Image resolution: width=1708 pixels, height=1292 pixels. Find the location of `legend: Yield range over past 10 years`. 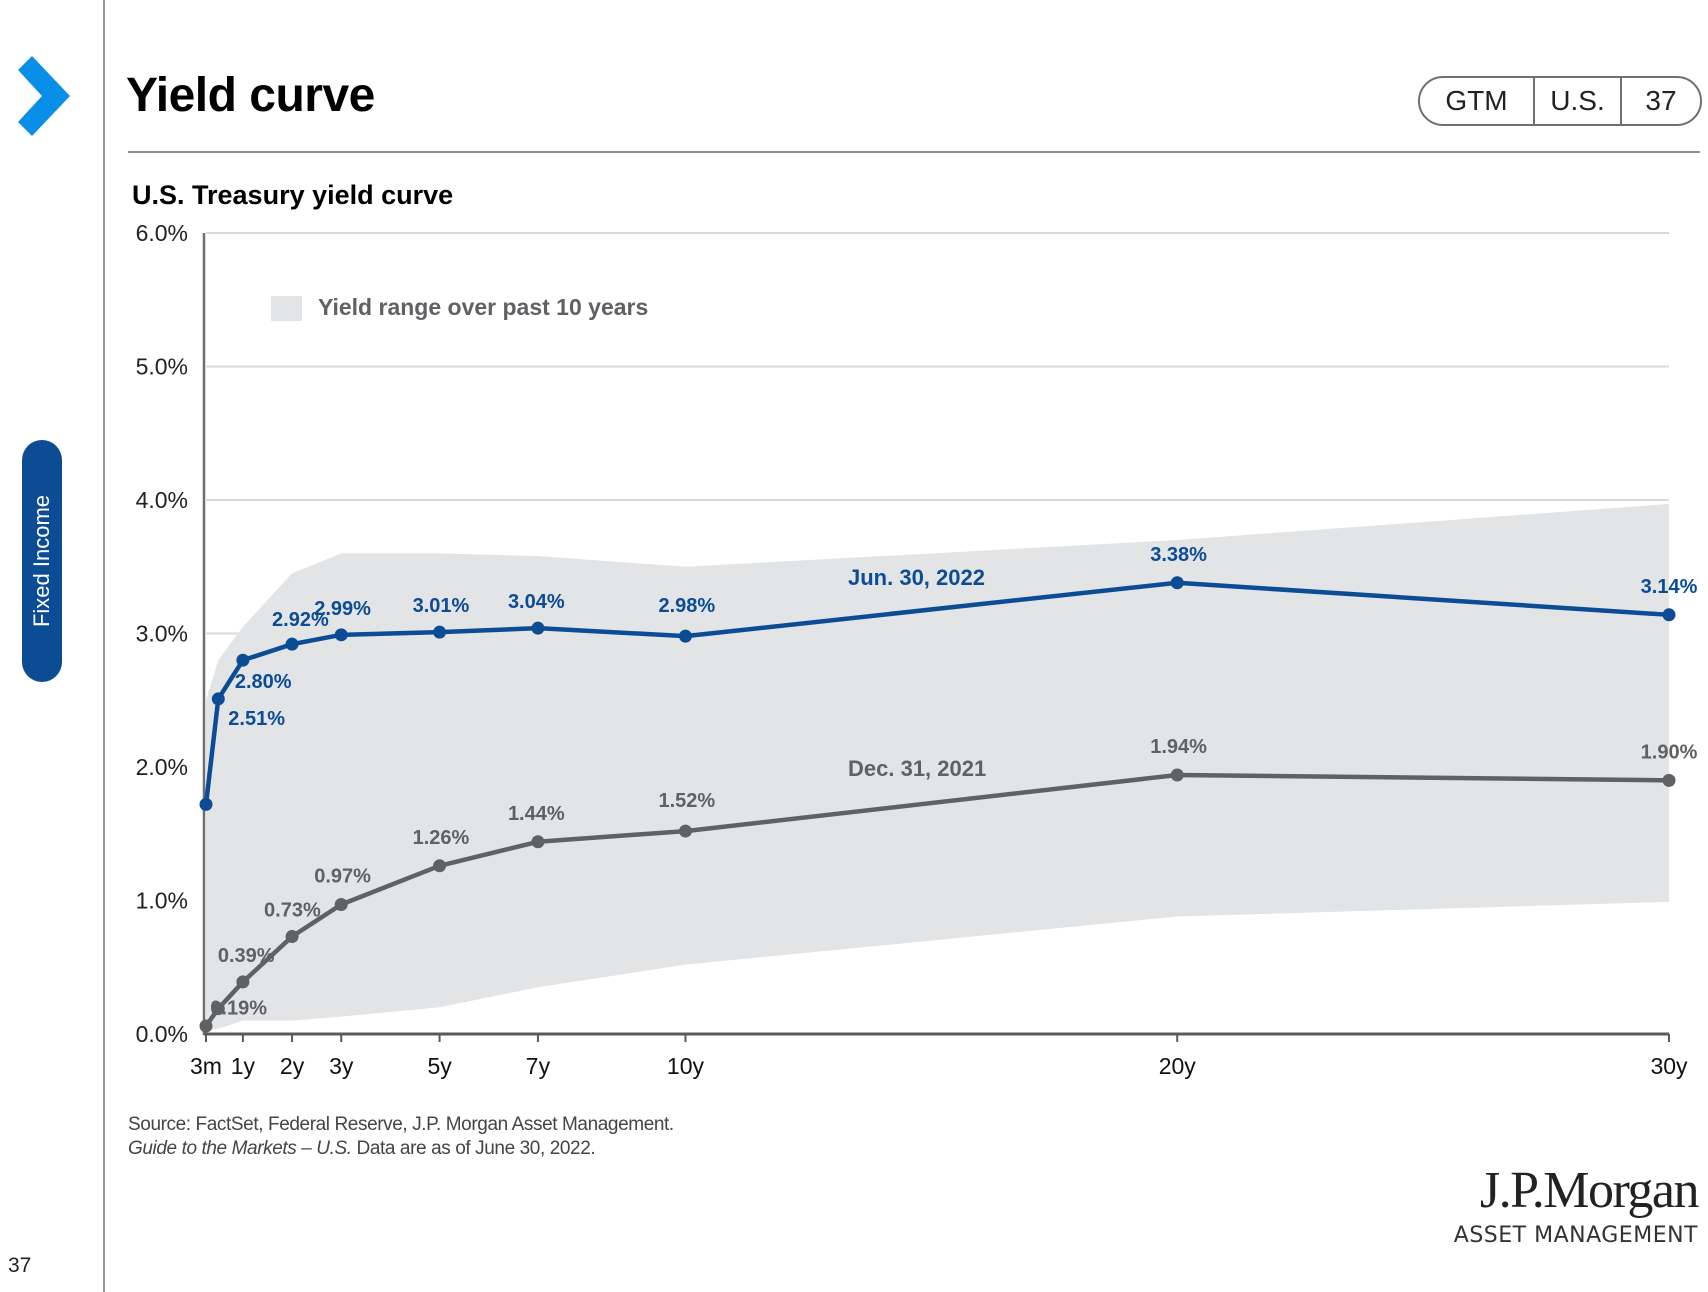

legend: Yield range over past 10 years is located at coordinates (459, 307).